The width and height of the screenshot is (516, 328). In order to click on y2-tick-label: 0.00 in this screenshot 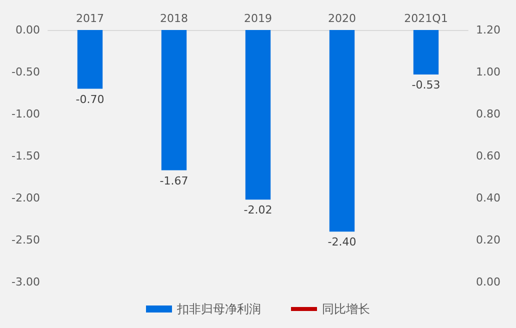, I will do `click(488, 282)`.